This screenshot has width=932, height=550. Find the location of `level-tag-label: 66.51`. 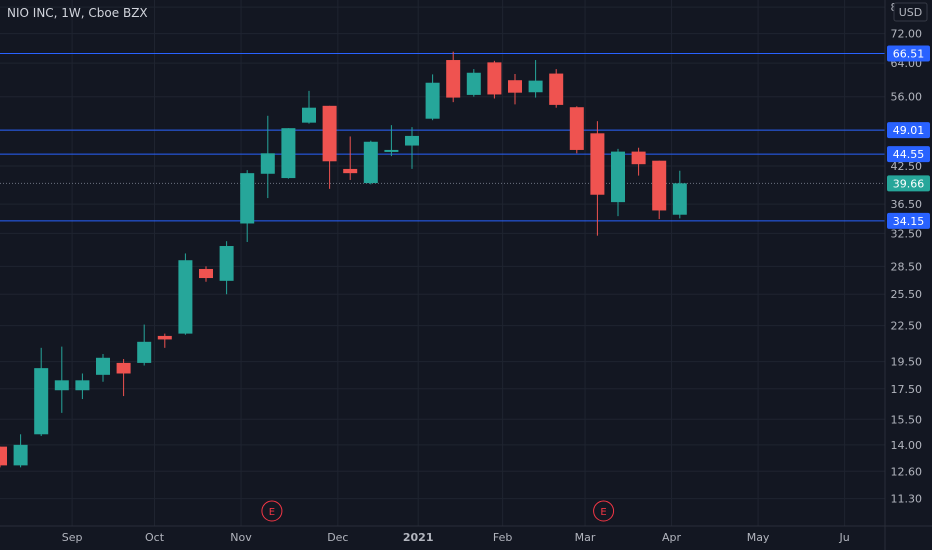

level-tag-label: 66.51 is located at coordinates (909, 53).